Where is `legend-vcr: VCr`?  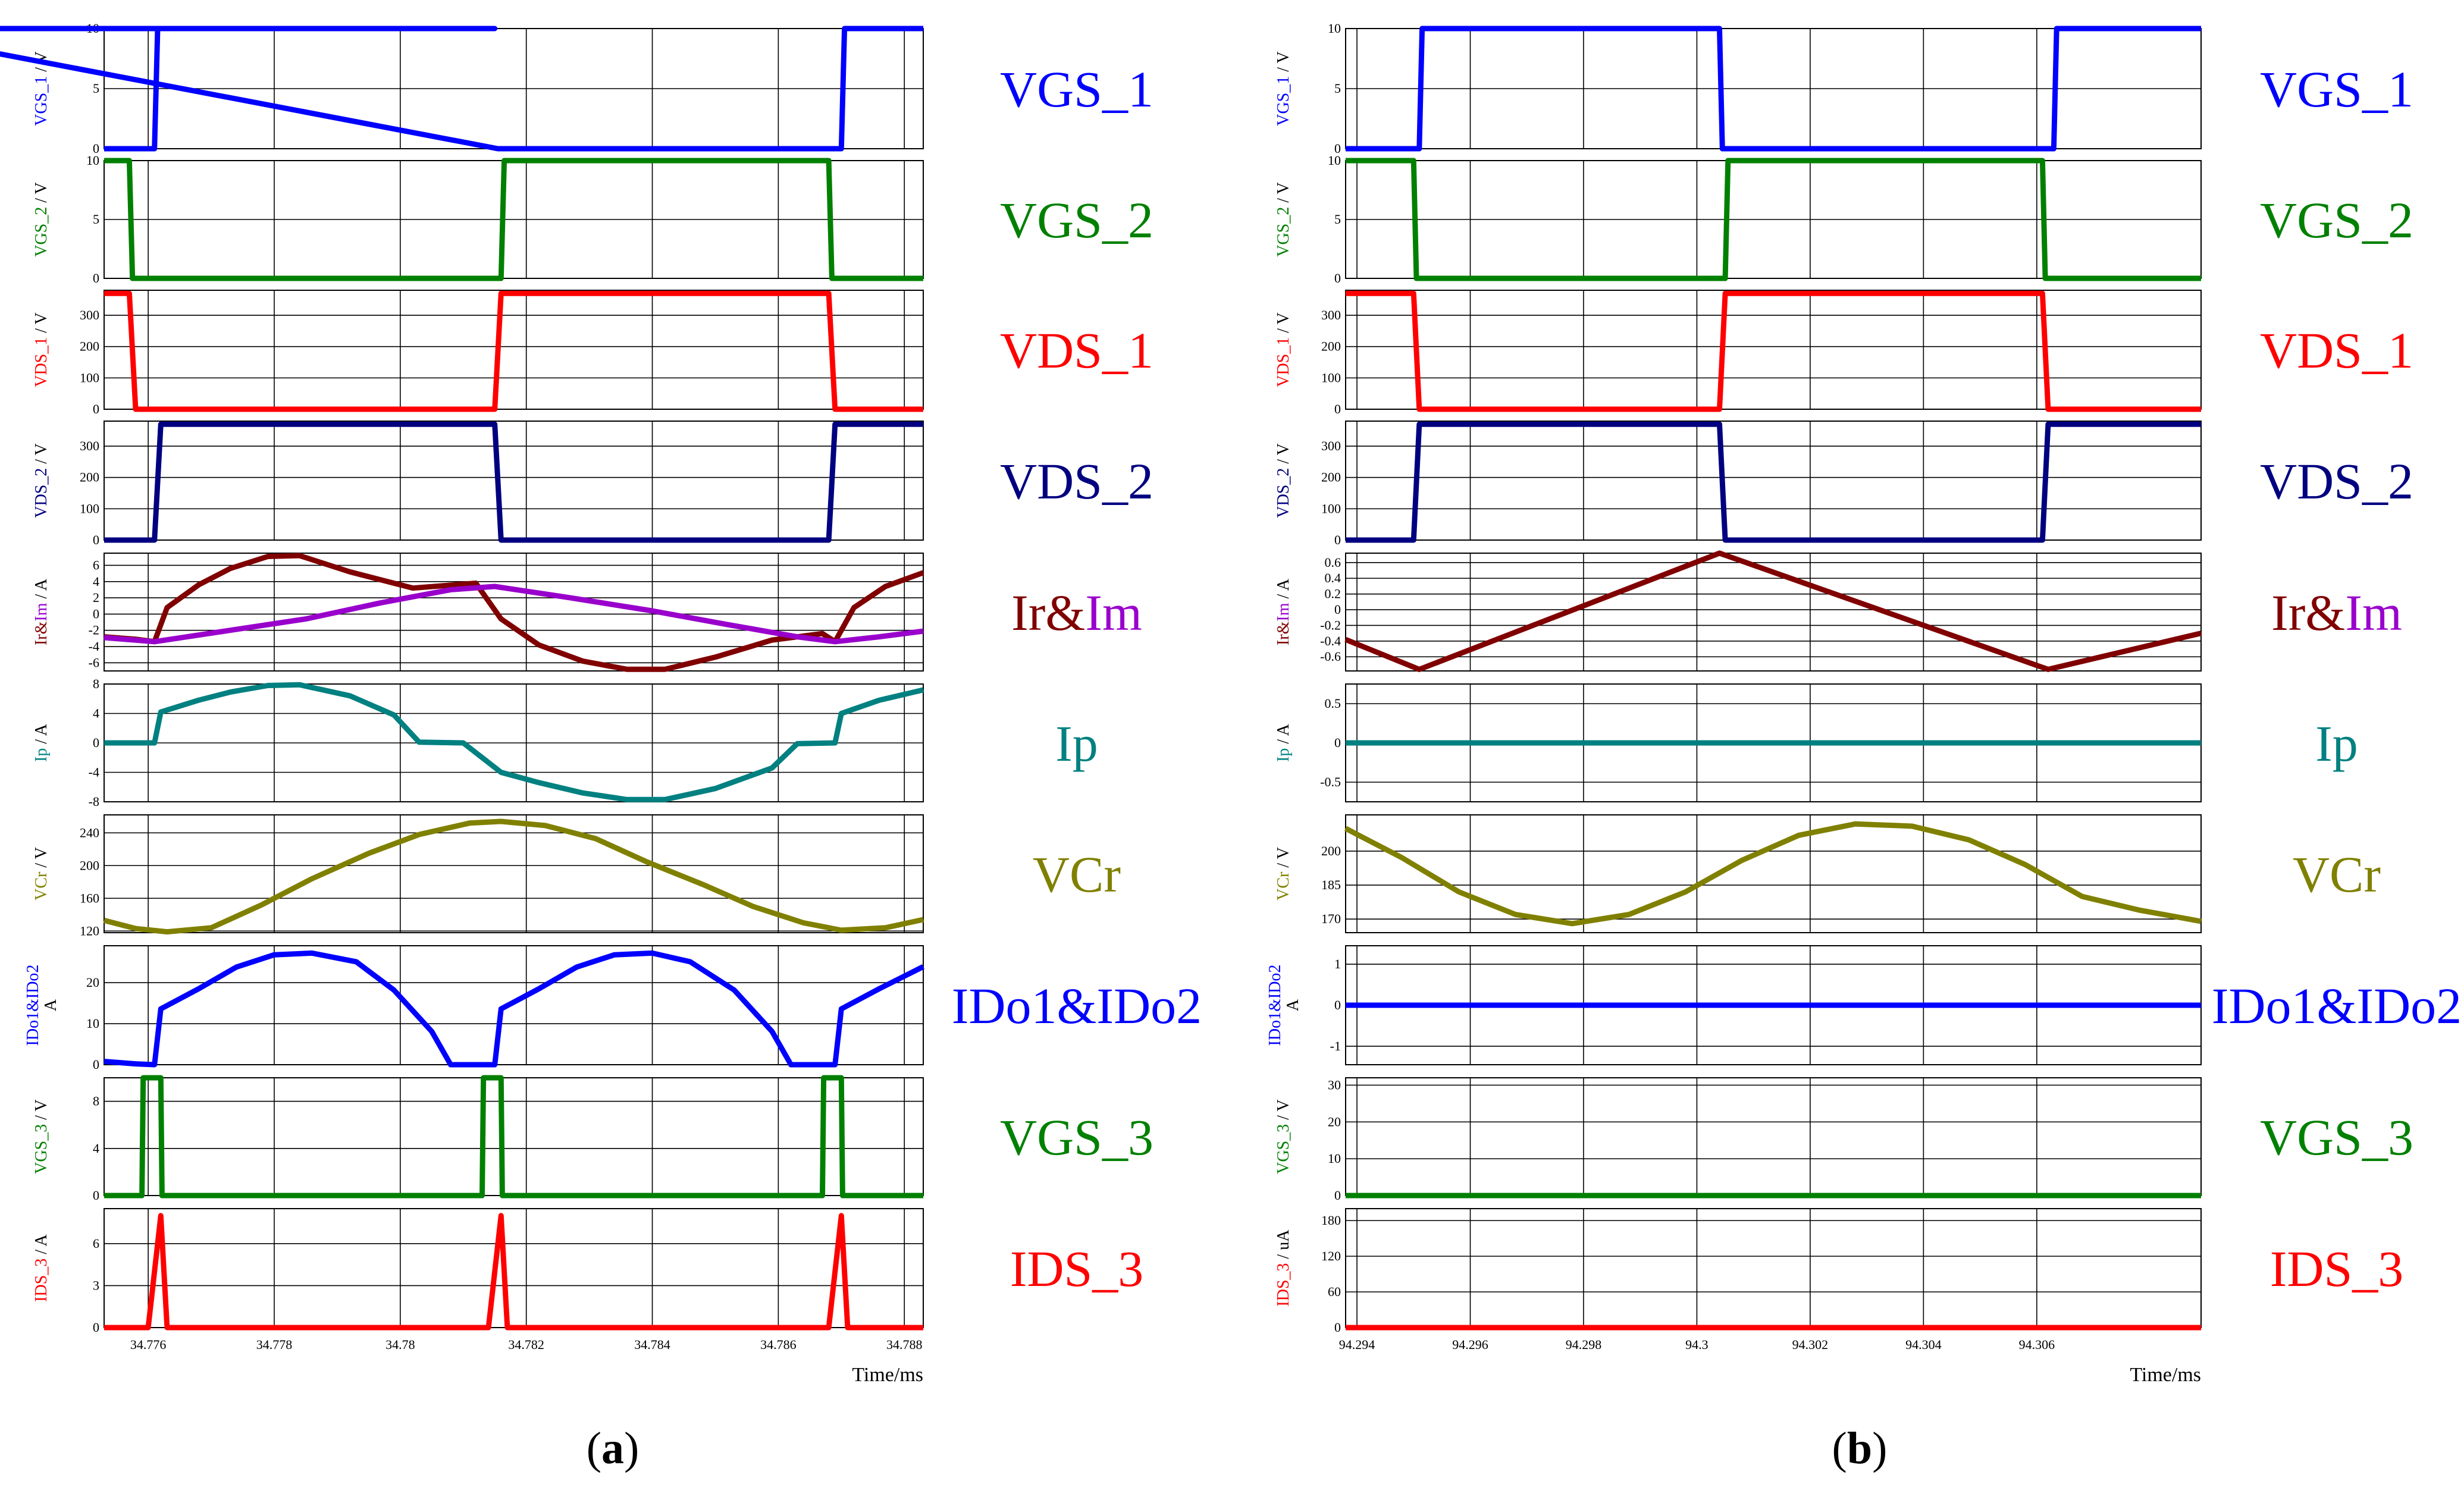 legend-vcr: VCr is located at coordinates (1077, 875).